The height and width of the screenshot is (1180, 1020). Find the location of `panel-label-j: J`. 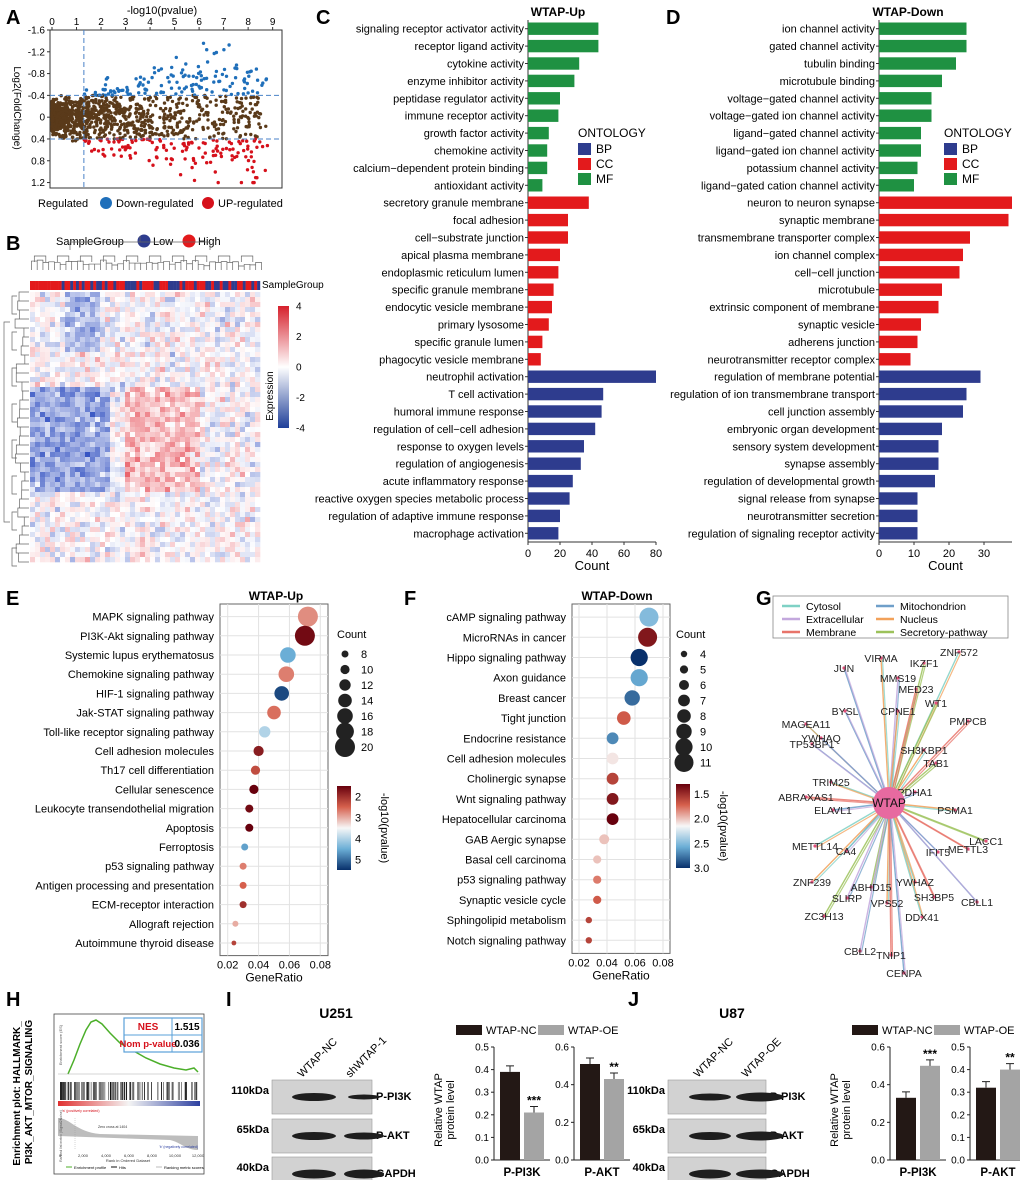

panel-label-j: J is located at coordinates (633, 1000).